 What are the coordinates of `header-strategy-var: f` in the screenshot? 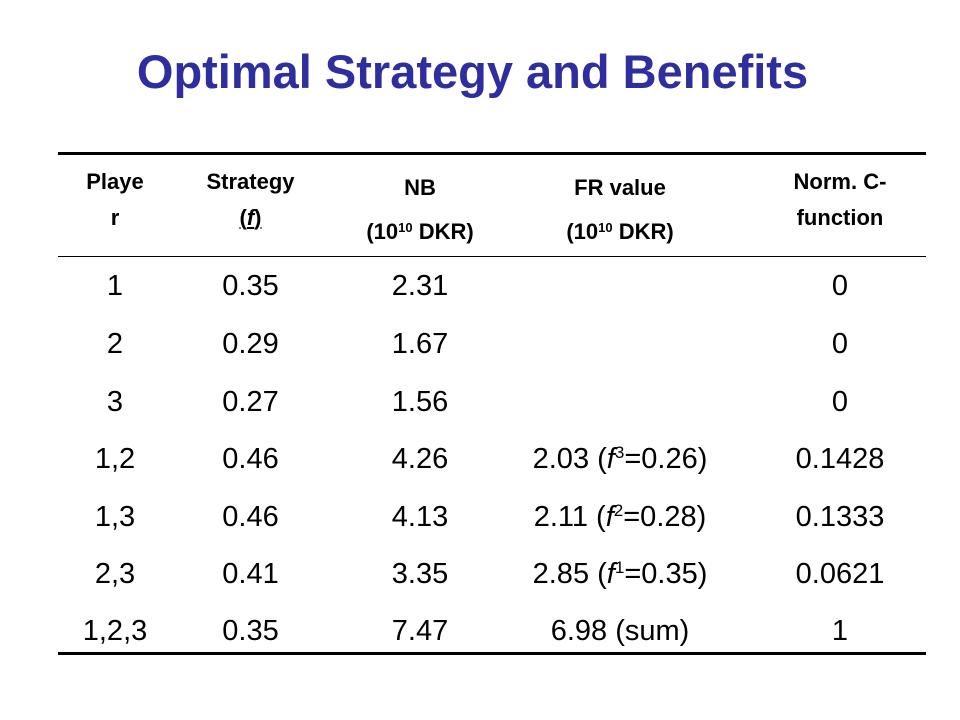 It's located at (250, 217).